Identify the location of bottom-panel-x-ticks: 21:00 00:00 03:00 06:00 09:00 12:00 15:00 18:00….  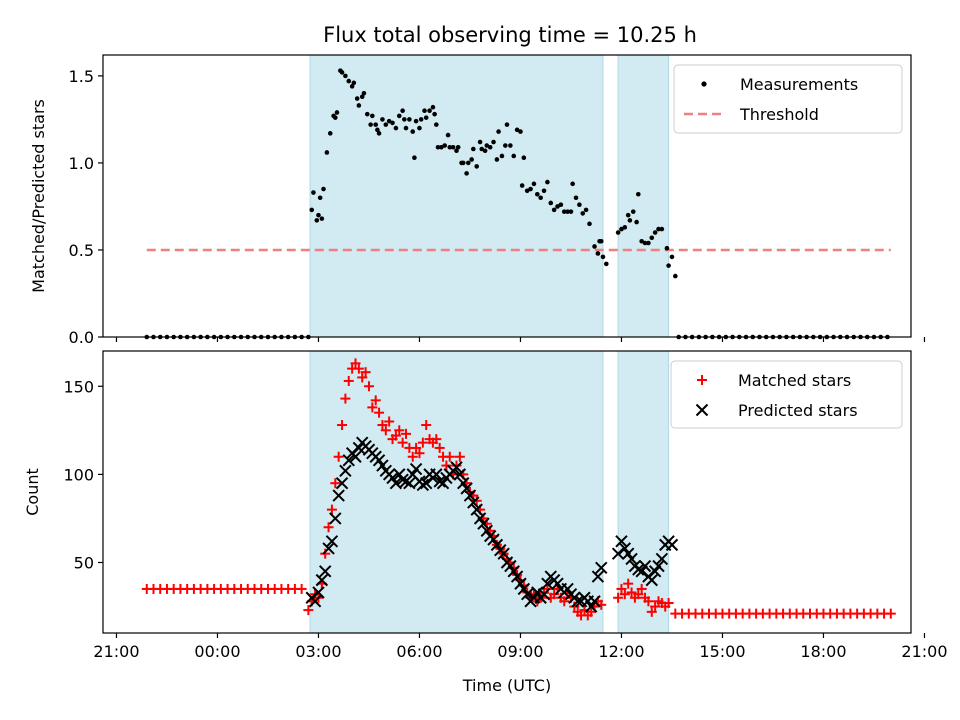
(520, 647).